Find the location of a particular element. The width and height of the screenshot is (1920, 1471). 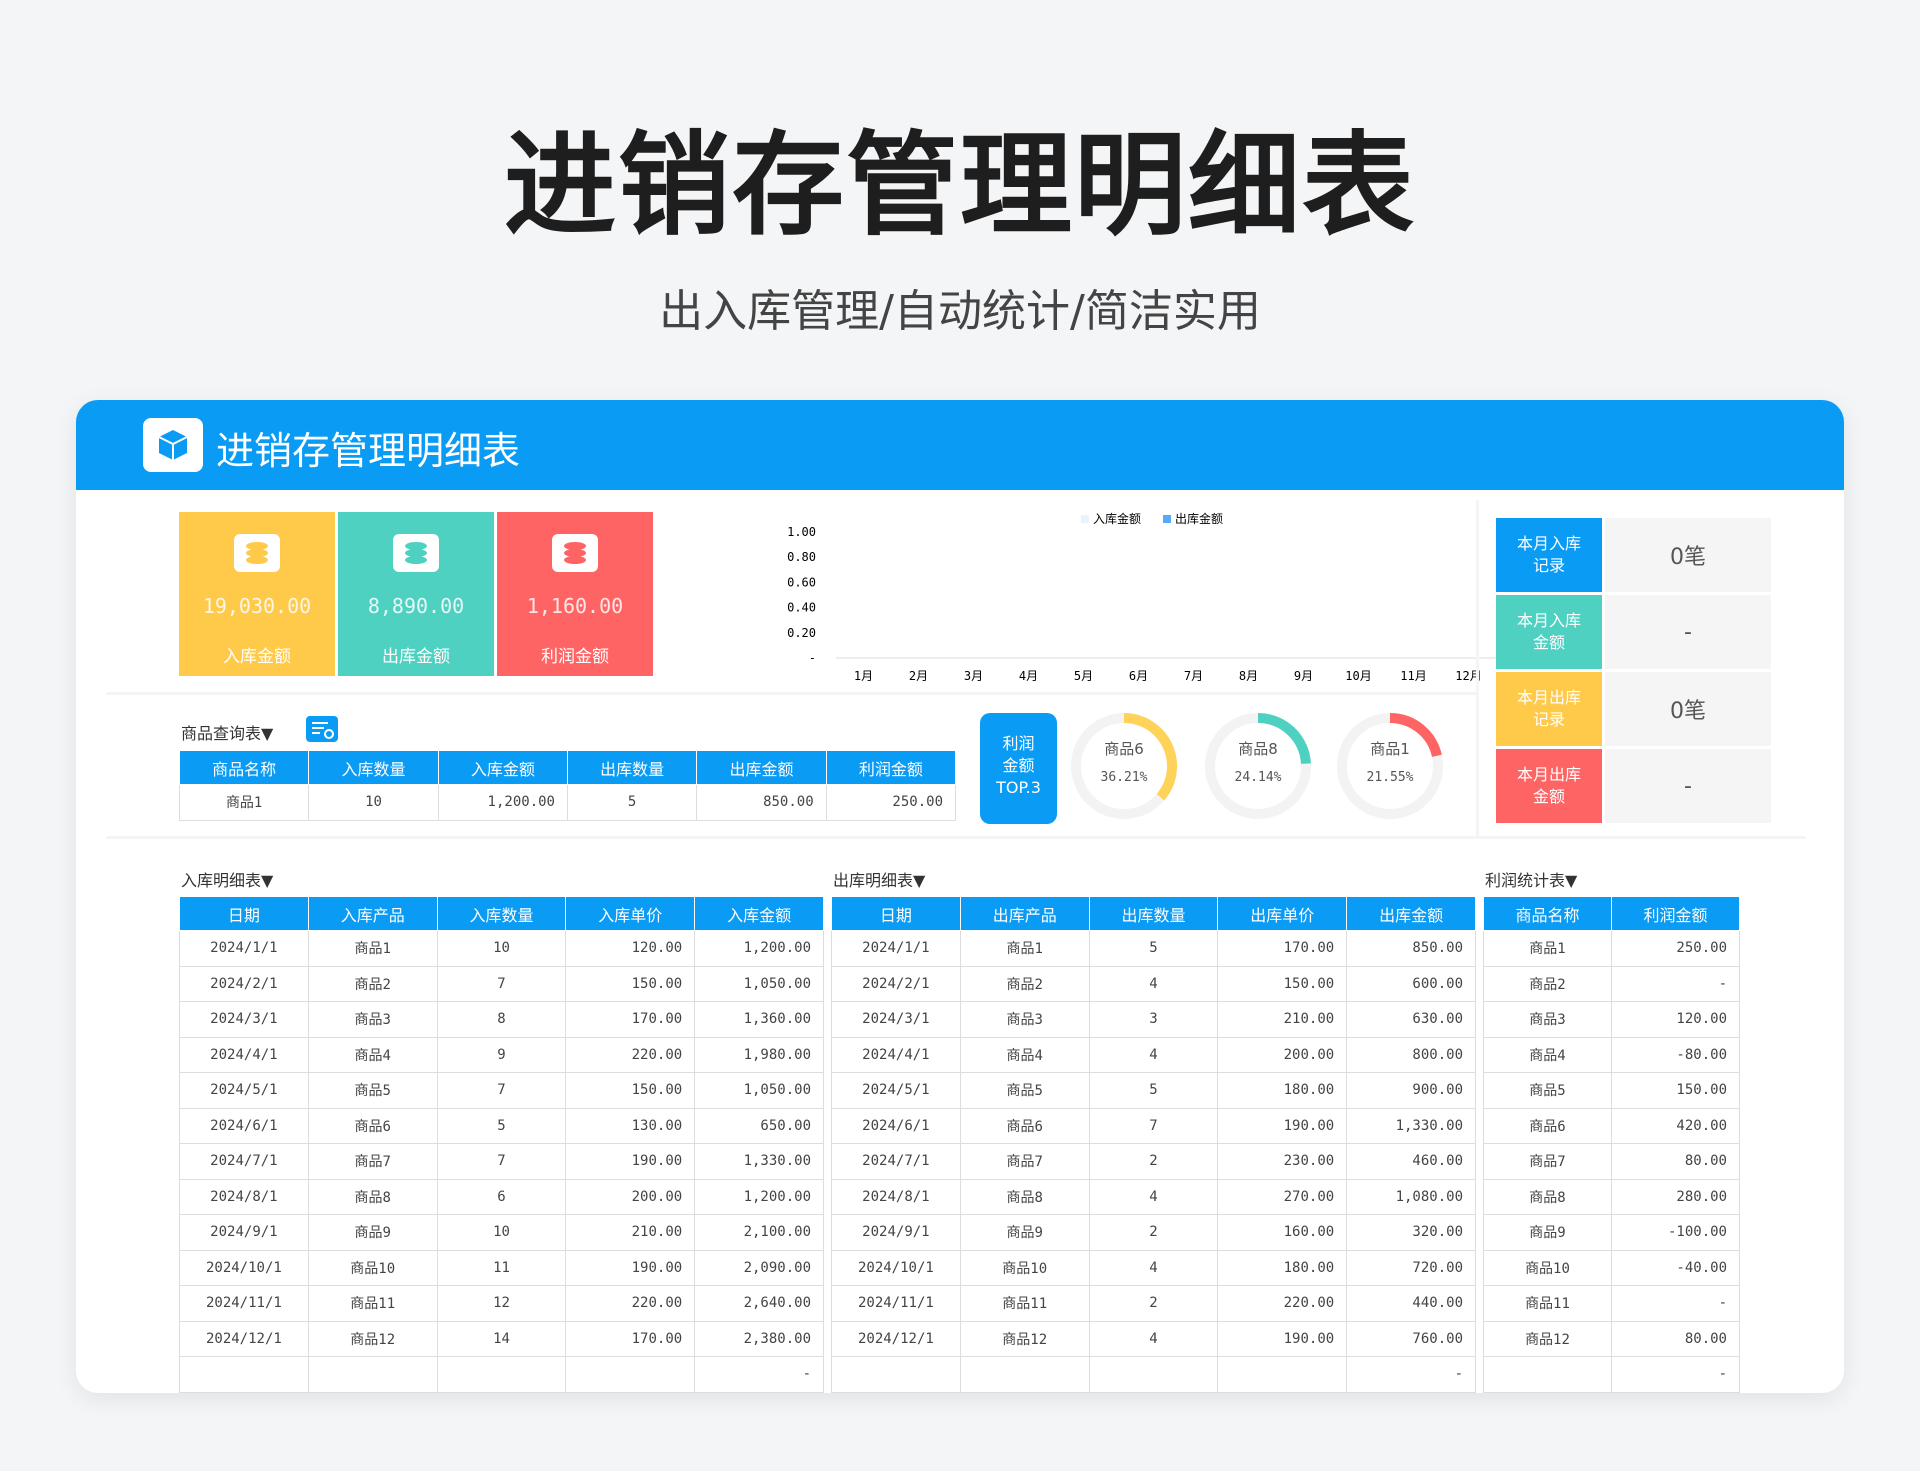

table-row: 商品2- is located at coordinates (1611, 983).